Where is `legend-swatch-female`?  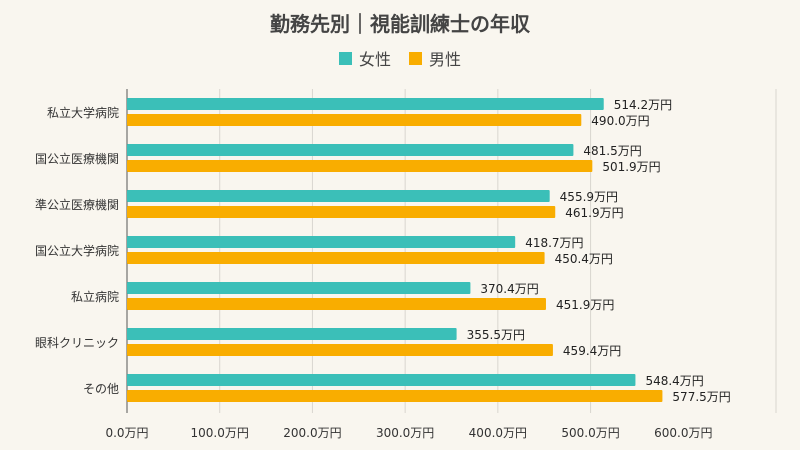 legend-swatch-female is located at coordinates (345, 58).